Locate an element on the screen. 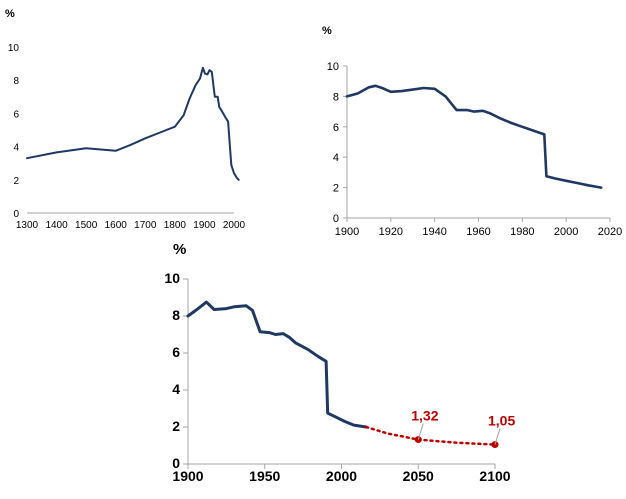  x-tick-label: 1960 is located at coordinates (478, 232).